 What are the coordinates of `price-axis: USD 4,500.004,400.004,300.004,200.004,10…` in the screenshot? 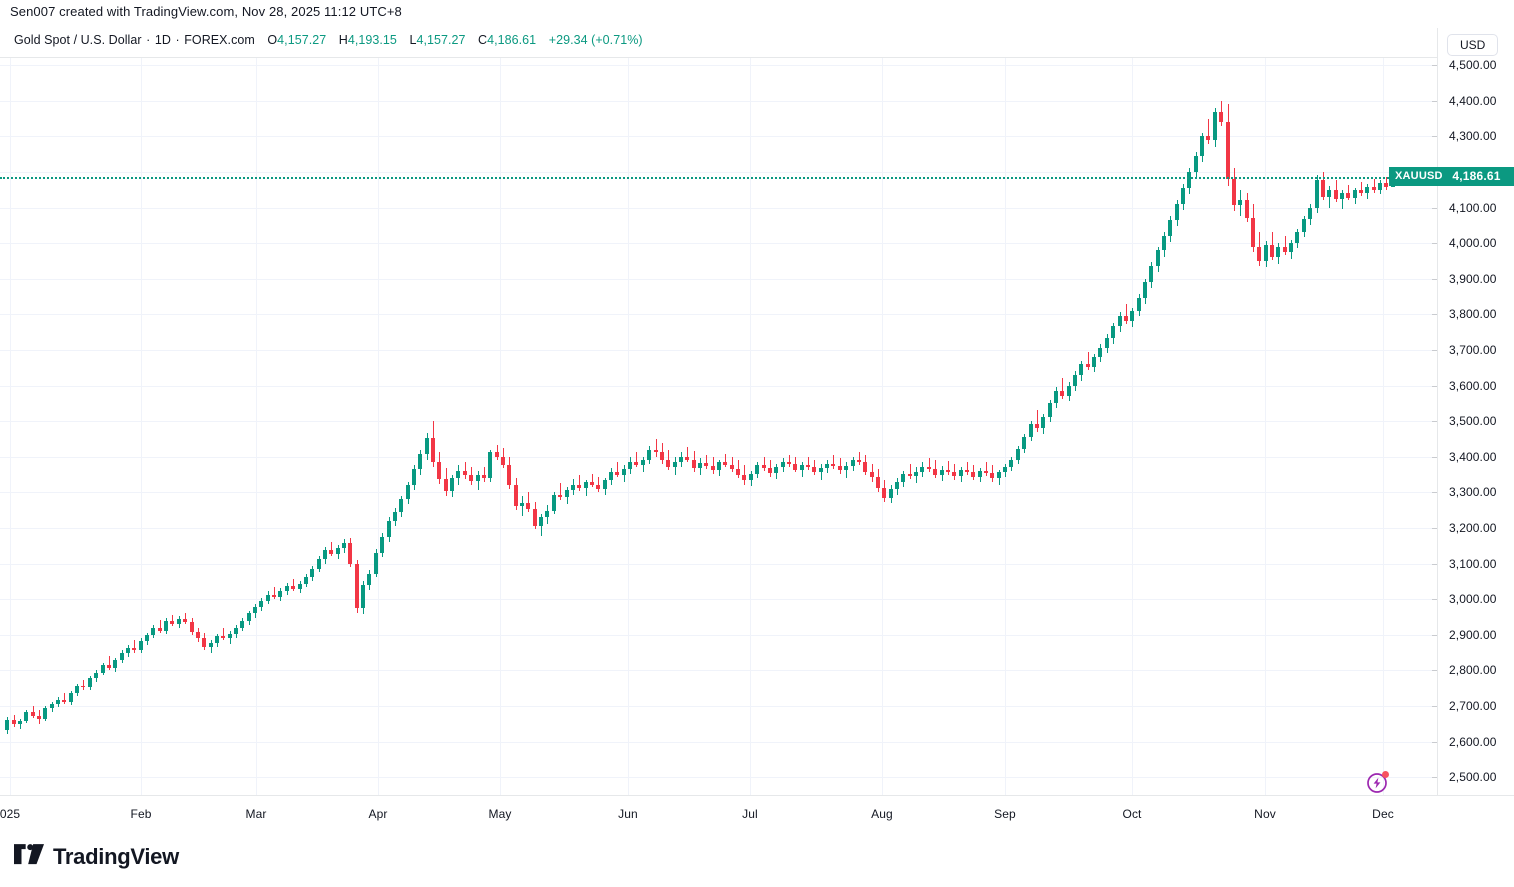 It's located at (1473, 411).